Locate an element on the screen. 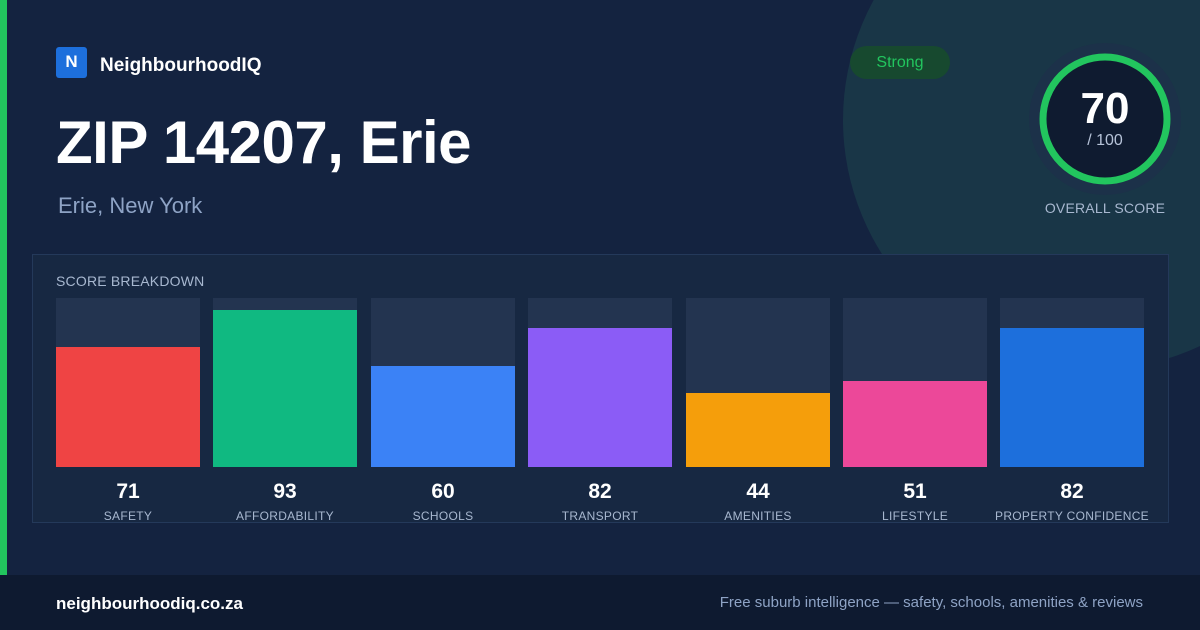  bar-schools: 60 SCHOOLS is located at coordinates (443, 411).